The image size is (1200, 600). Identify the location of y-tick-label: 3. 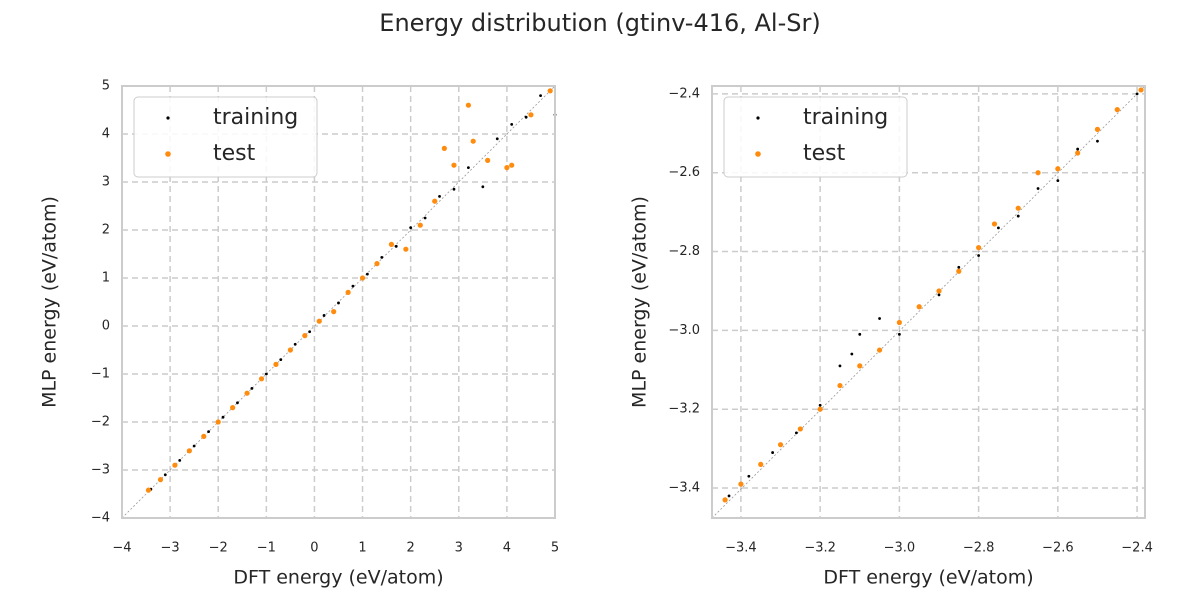
(106, 182).